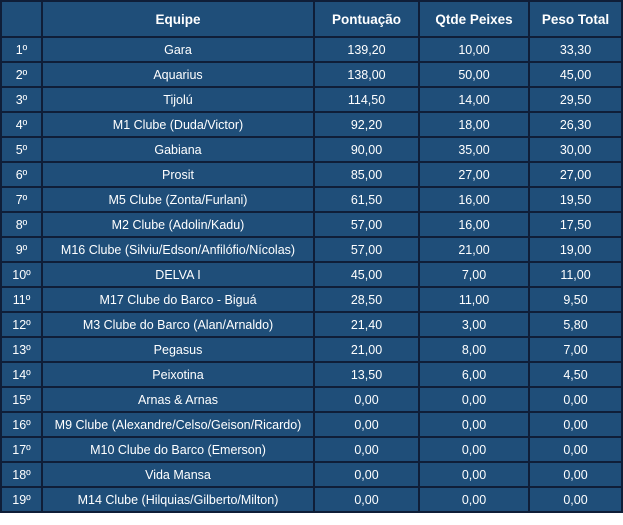 The width and height of the screenshot is (623, 525). I want to click on cell-peso-total: 5,80, so click(575, 324).